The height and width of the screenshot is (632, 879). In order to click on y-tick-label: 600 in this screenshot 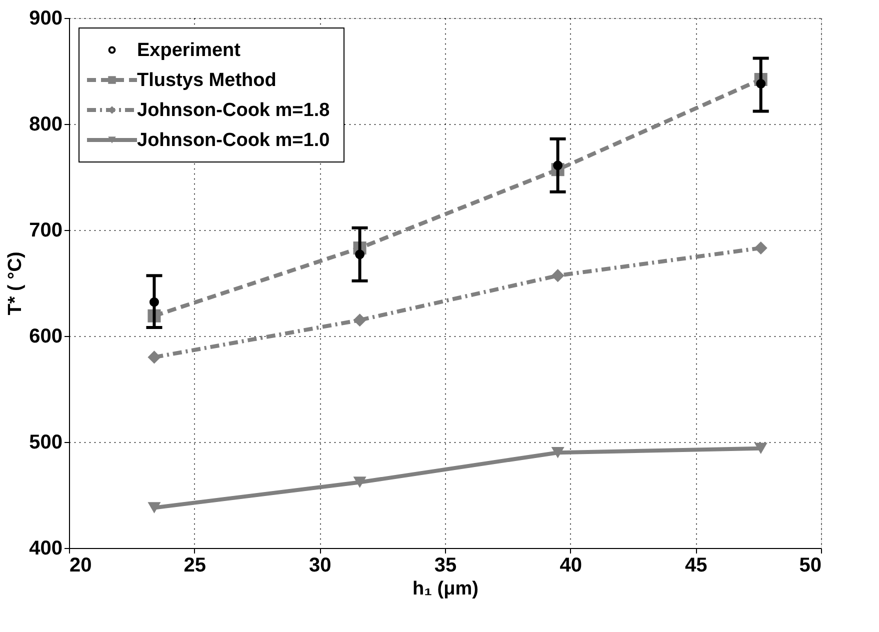, I will do `click(45, 337)`.